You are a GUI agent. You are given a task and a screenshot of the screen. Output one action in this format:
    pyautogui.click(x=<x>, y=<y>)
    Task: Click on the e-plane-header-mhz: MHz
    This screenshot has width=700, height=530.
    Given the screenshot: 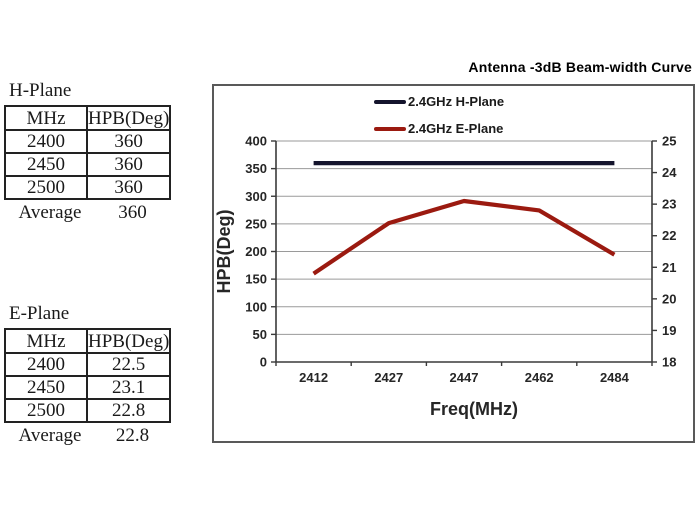 What is the action you would take?
    pyautogui.click(x=46, y=341)
    